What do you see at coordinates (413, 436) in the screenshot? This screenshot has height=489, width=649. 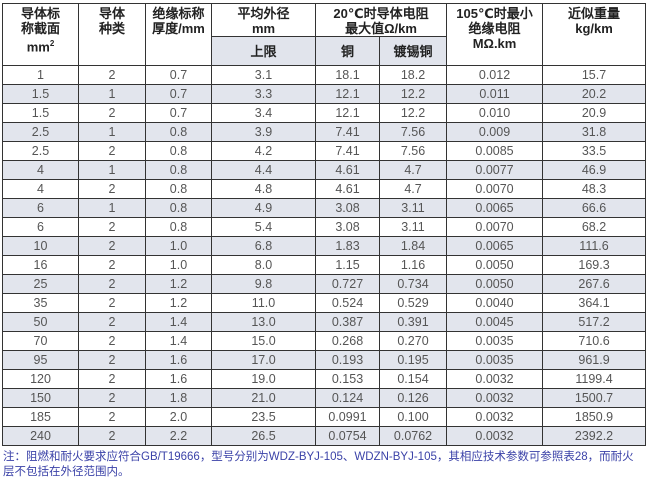 I see `table-cell: 0.0762` at bounding box center [413, 436].